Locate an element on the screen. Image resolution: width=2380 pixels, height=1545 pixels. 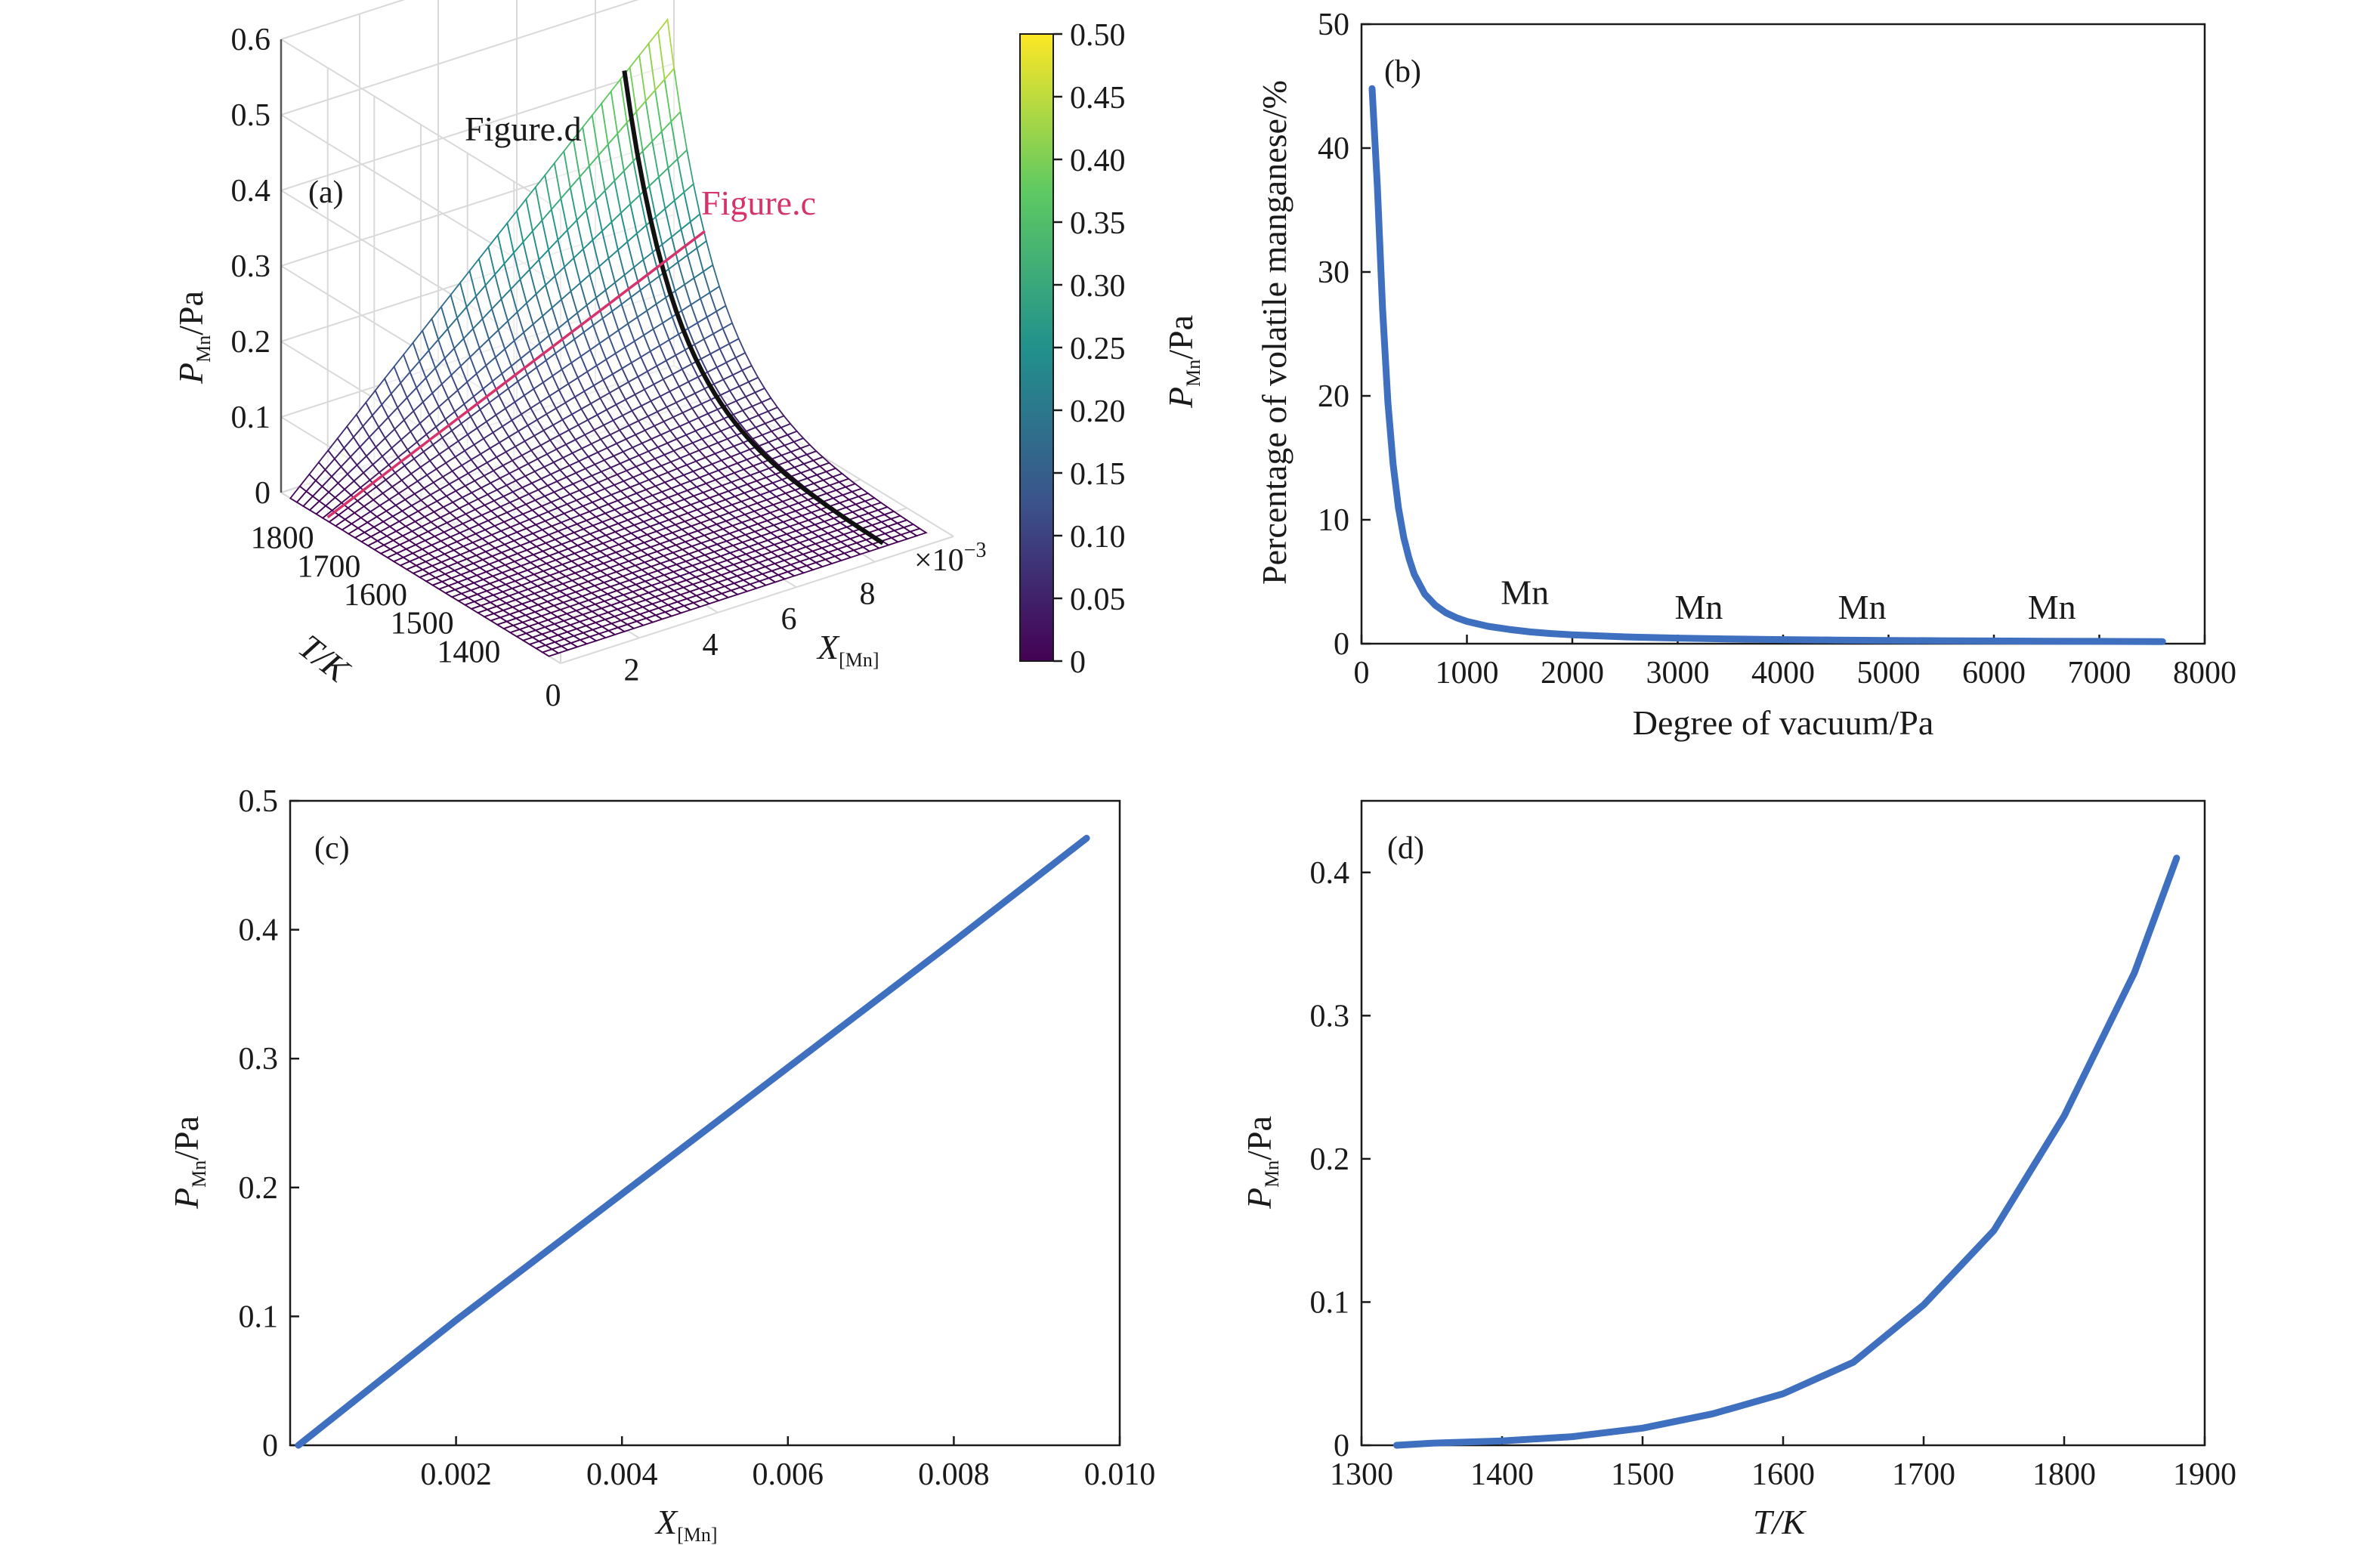
panel-a-xlabel-main: X is located at coordinates (828, 647).